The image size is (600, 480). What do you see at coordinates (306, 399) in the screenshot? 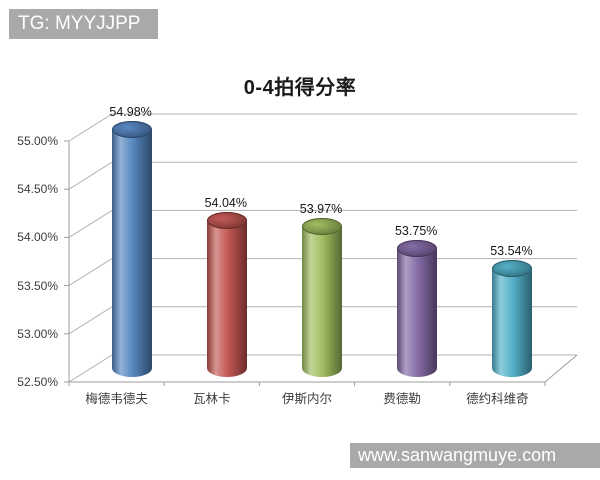
I see `x-axis-category-label: 伊斯内尔` at bounding box center [306, 399].